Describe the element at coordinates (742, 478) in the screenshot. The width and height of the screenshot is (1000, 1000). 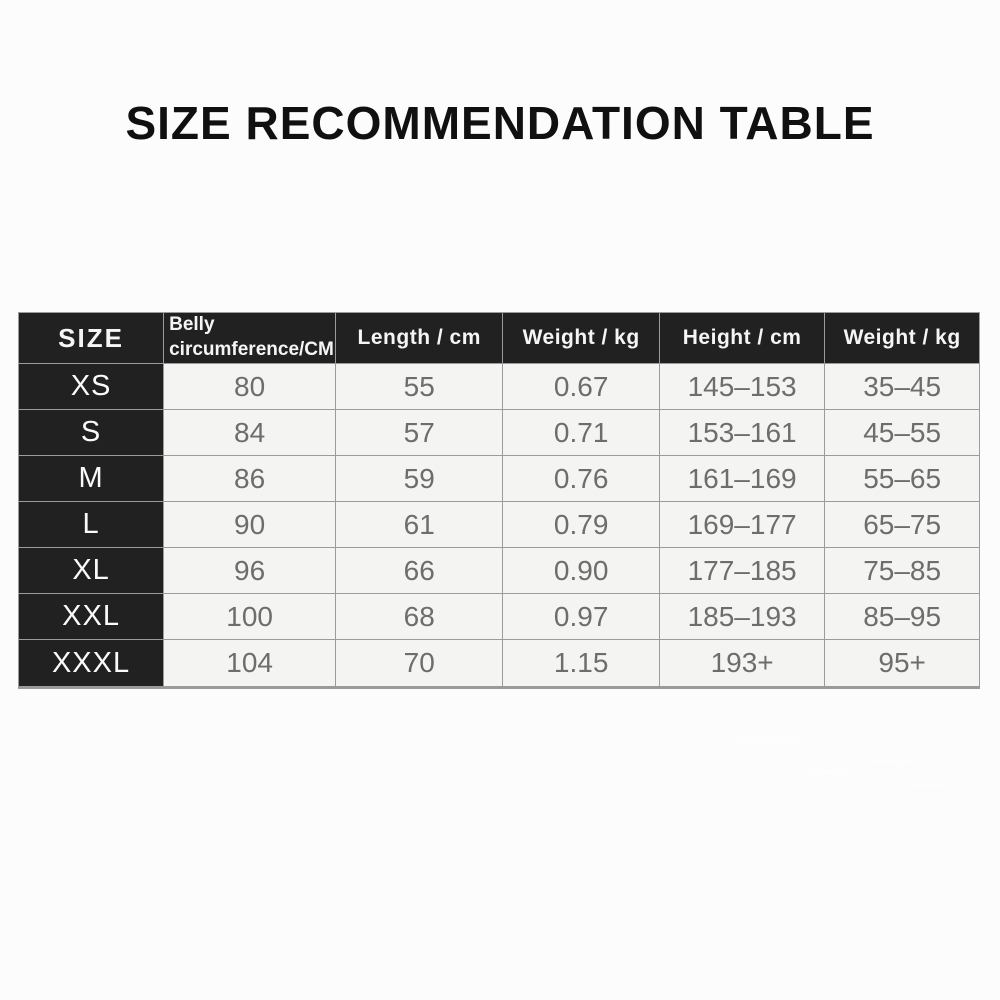
I see `cell-height: 161–169` at that location.